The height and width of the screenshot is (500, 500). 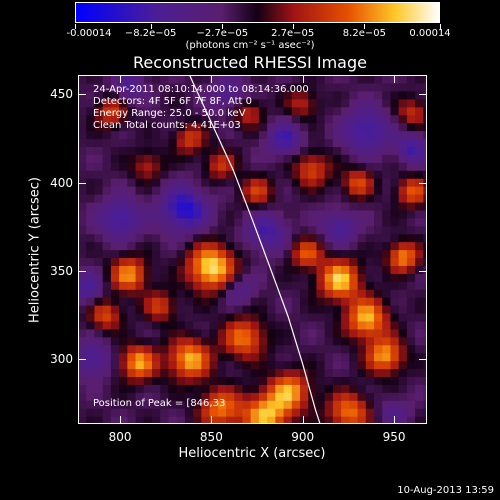 What do you see at coordinates (173, 101) in the screenshot?
I see `info-detectors: Detectors: 4F 5F 6F 7F 8F, Att 0` at bounding box center [173, 101].